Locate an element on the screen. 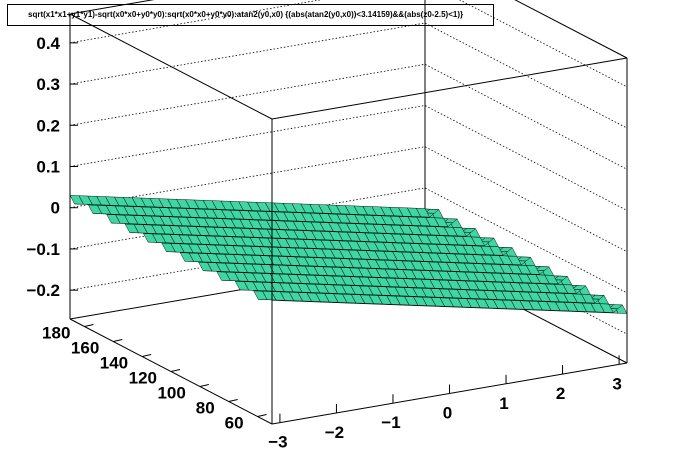 This screenshot has width=696, height=472. left-top-edge is located at coordinates (171, 66).